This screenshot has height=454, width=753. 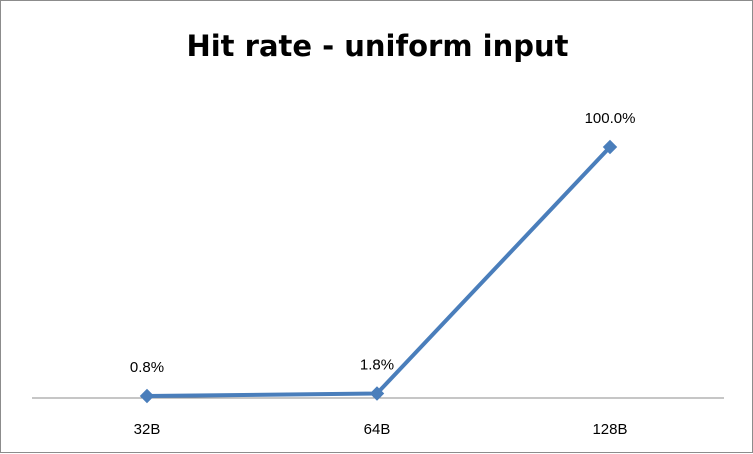 What do you see at coordinates (377, 46) in the screenshot?
I see `chart-title: Hit rate - uniform input` at bounding box center [377, 46].